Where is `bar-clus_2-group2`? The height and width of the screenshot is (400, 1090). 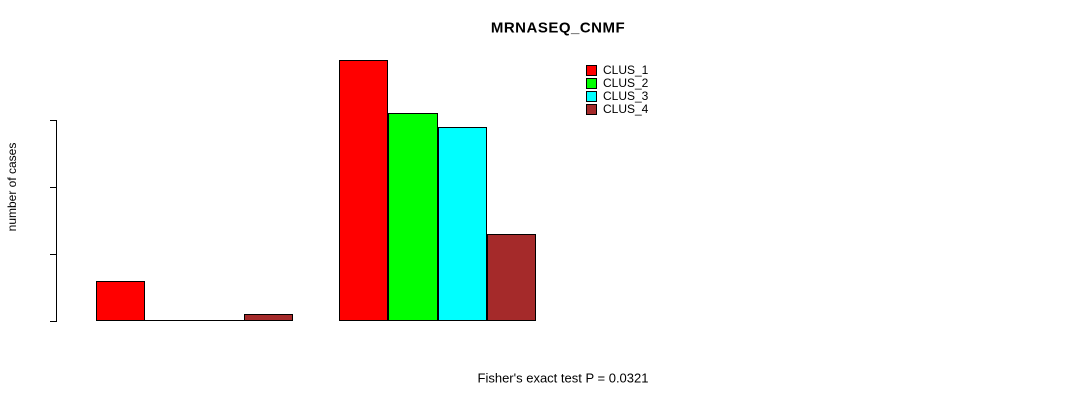 bar-clus_2-group2 is located at coordinates (413, 217).